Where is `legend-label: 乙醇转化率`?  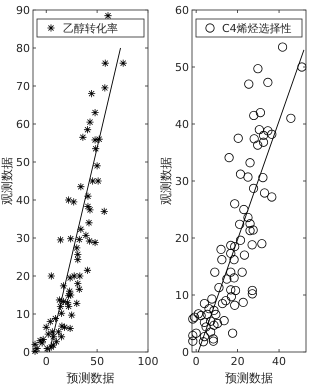
legend-label: 乙醇转化率 is located at coordinates (90, 28).